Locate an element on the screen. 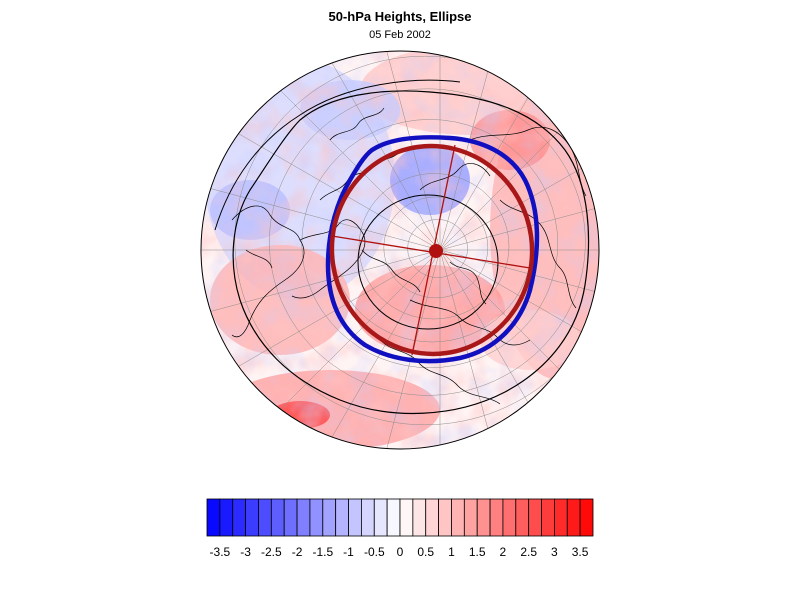 This screenshot has height=600, width=800. colorbar-tick-label: 2 is located at coordinates (503, 552).